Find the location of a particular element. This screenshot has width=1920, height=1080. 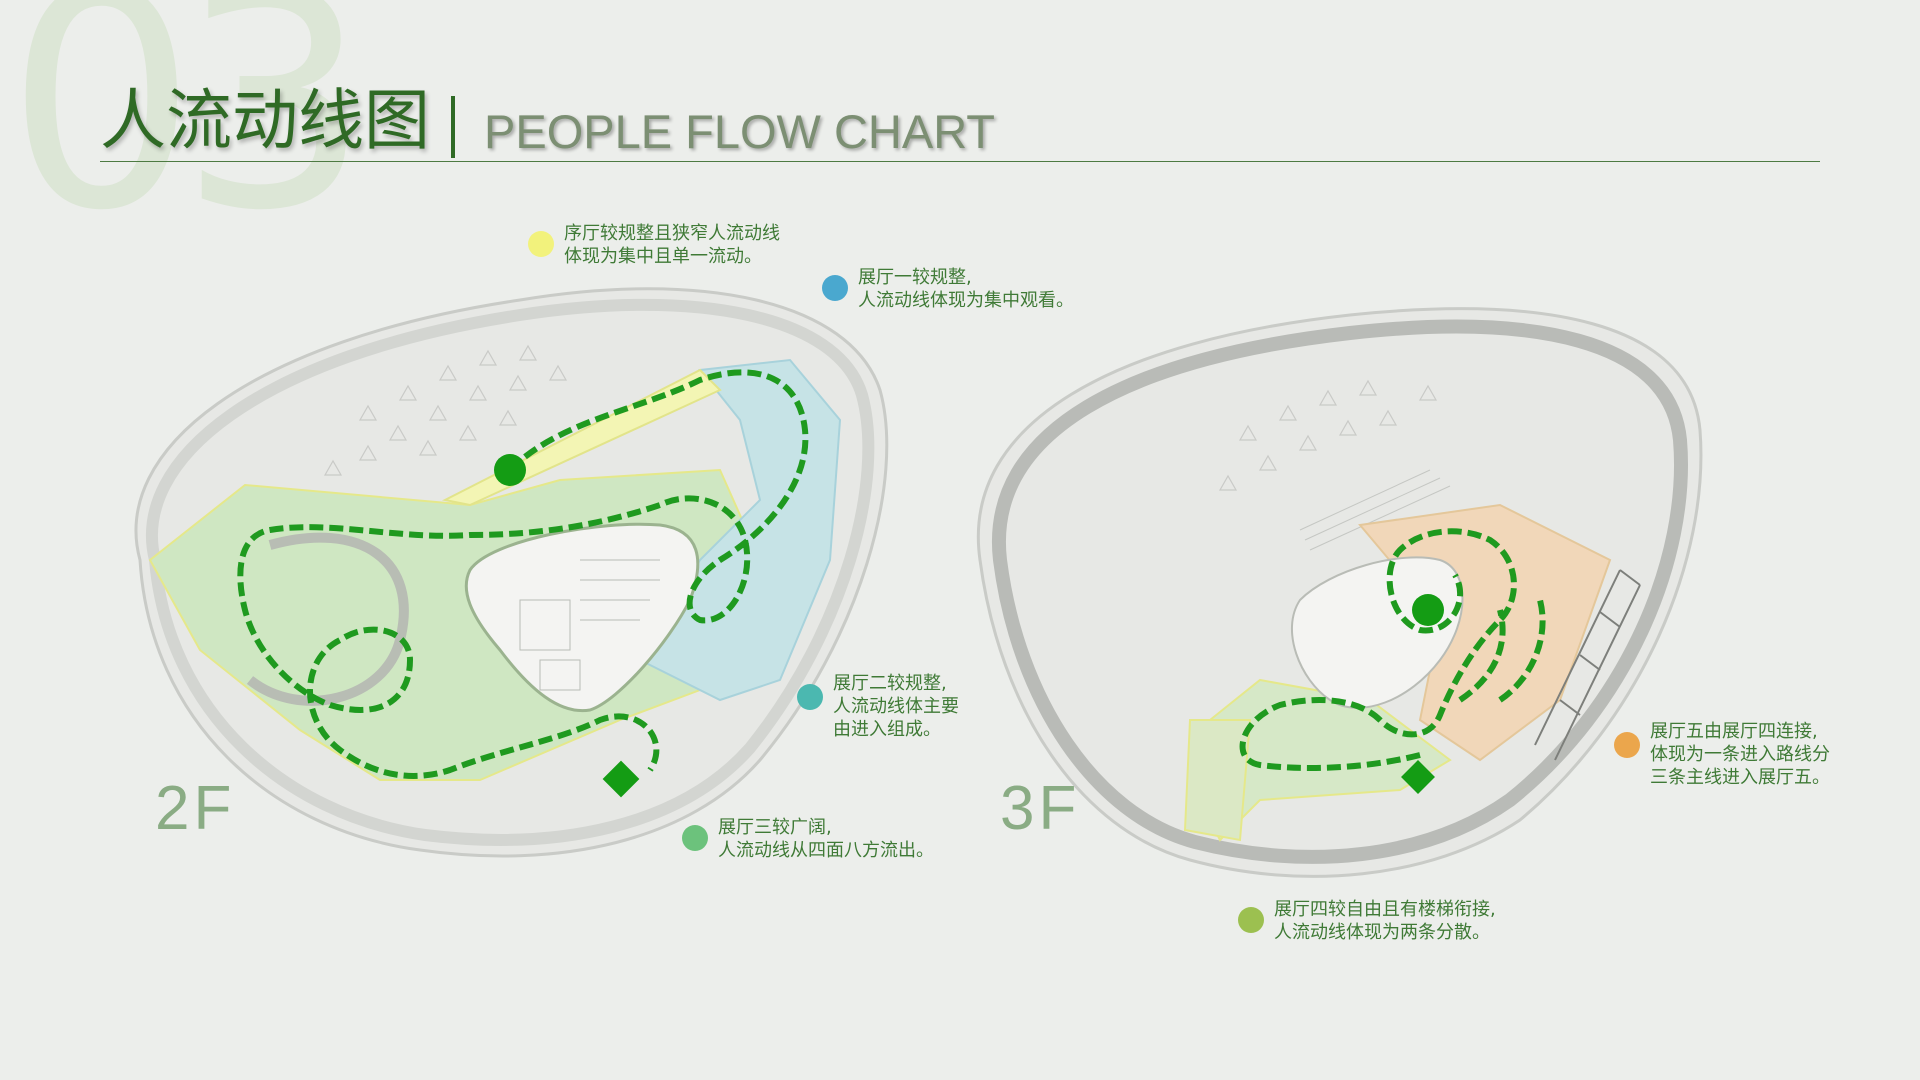

hall-5-color-dot is located at coordinates (1627, 745).